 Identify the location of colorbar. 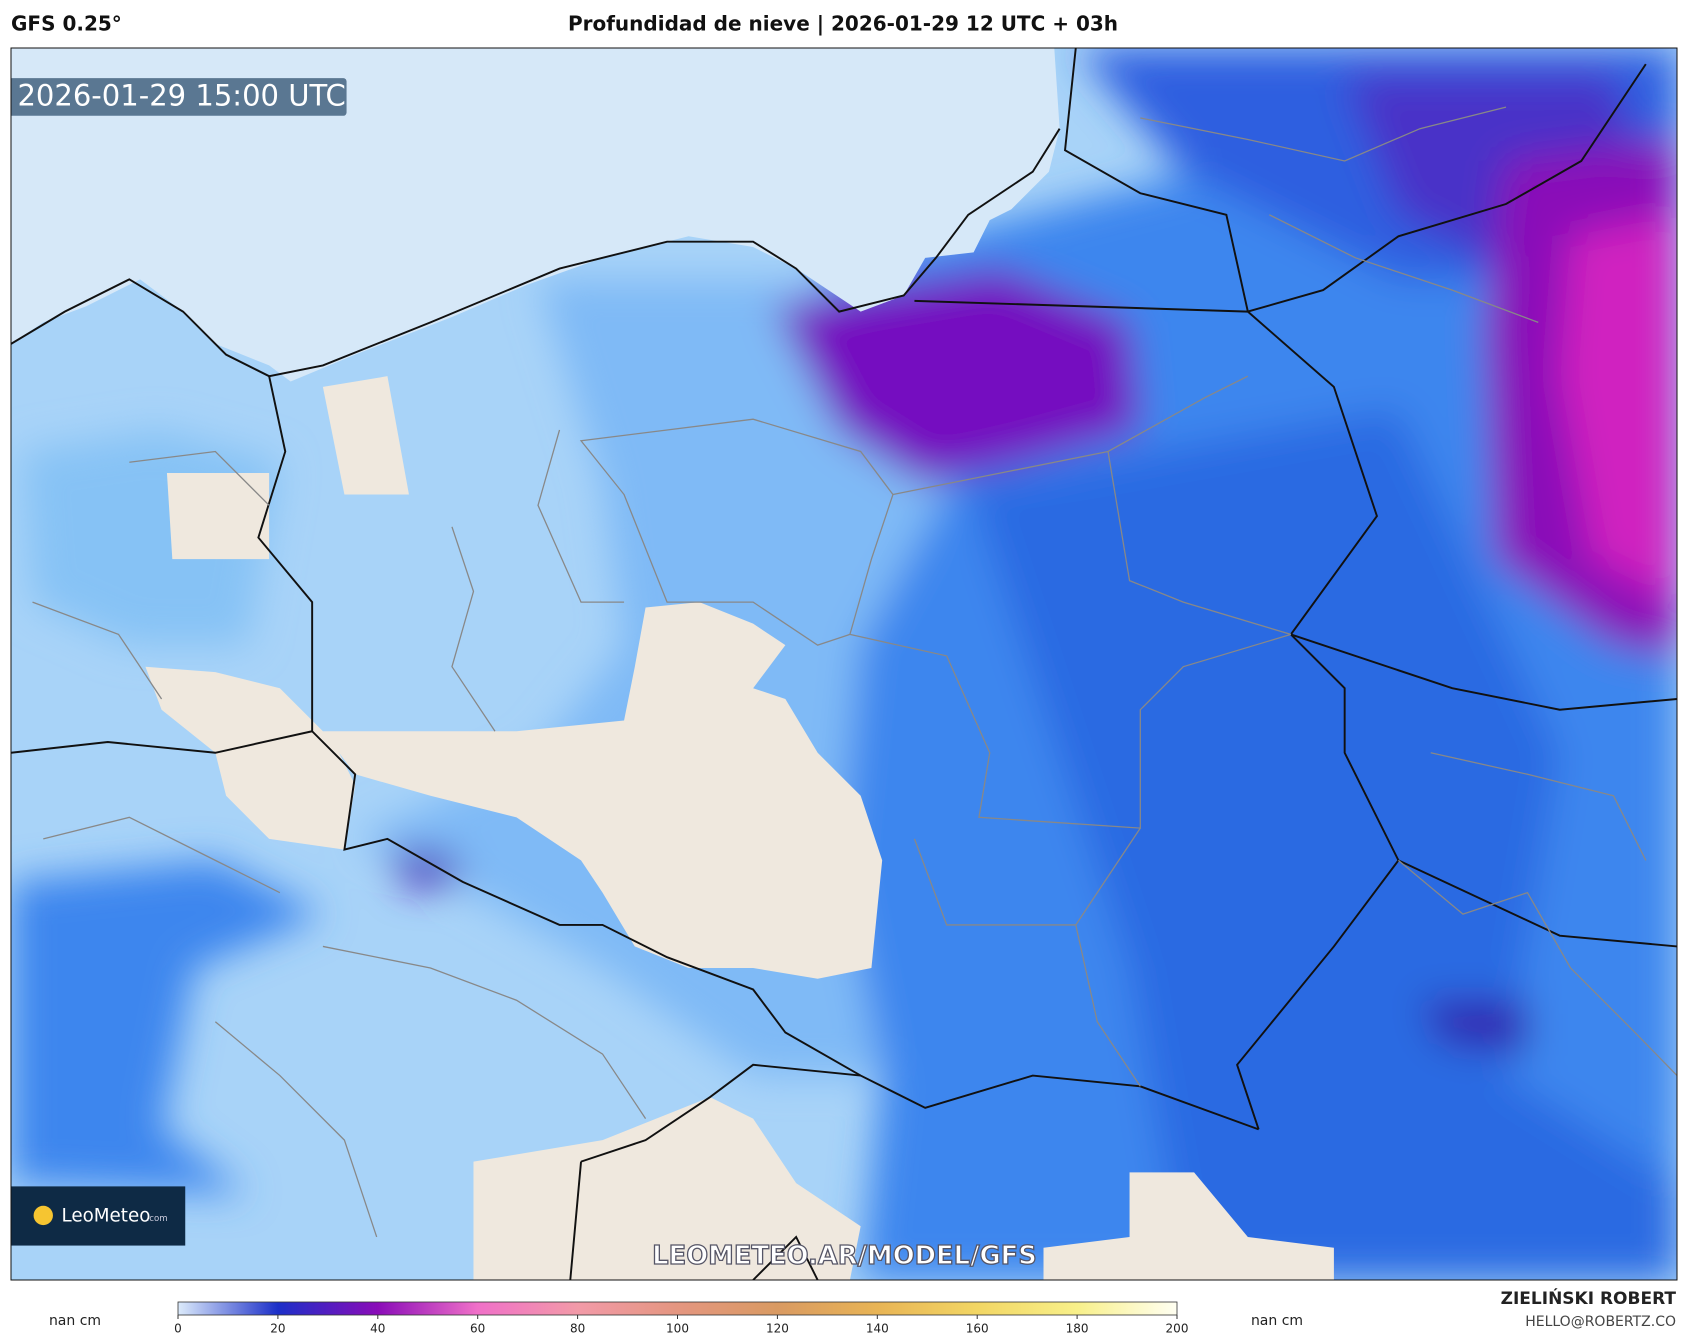
(677, 1308).